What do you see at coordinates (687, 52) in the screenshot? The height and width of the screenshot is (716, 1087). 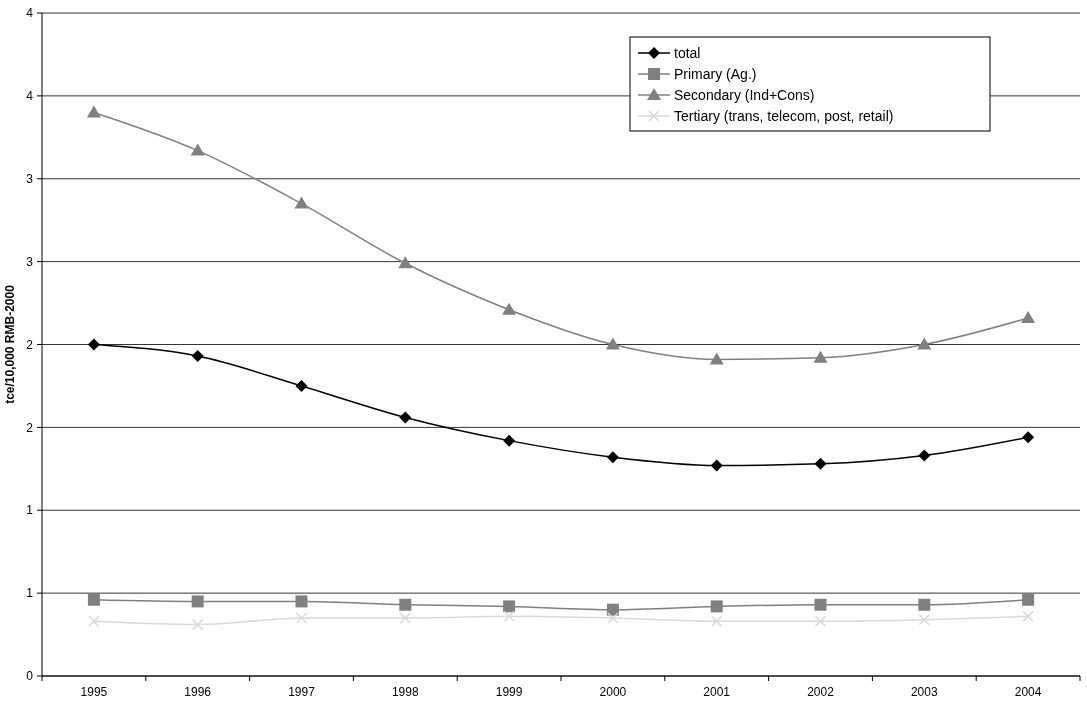 I see `legend-label: total` at bounding box center [687, 52].